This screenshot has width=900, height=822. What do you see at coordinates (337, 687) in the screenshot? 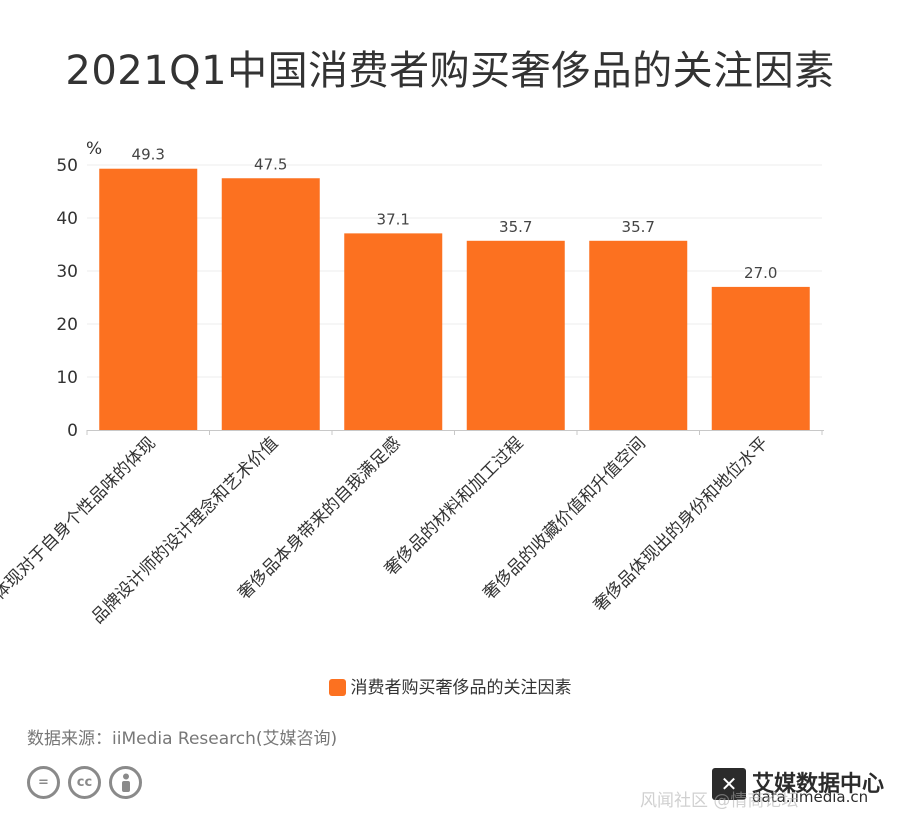
I see `legend-swatch` at bounding box center [337, 687].